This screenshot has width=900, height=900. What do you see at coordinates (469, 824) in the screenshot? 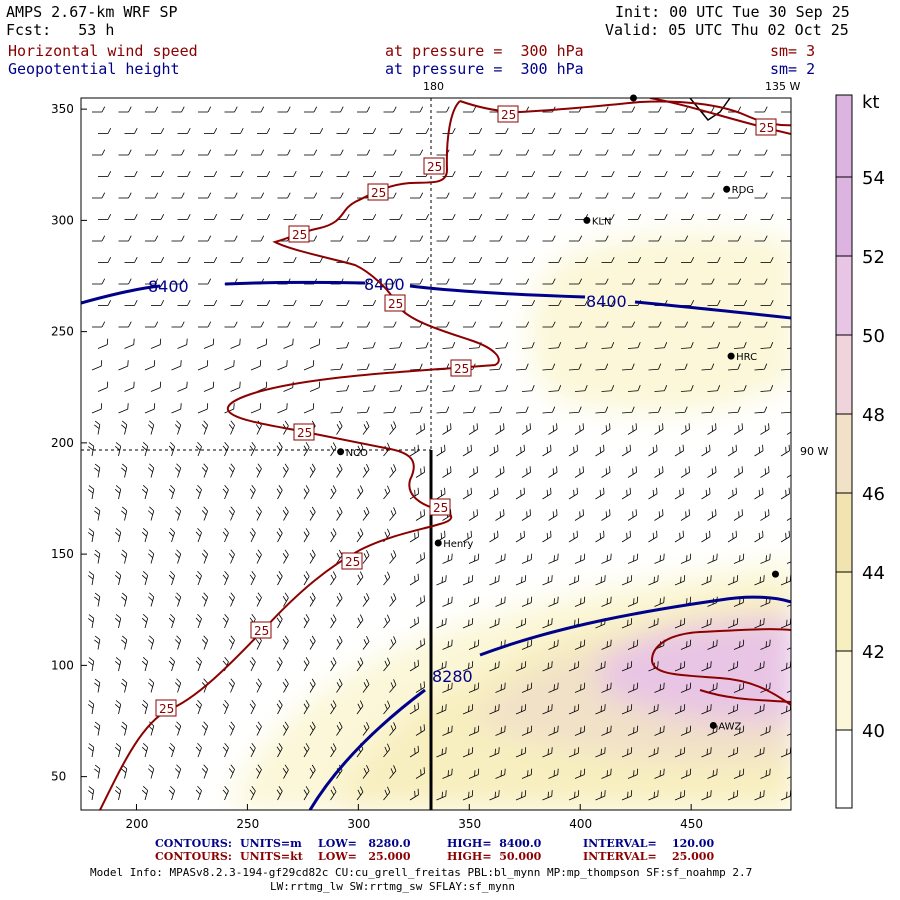
I see `x-tick-label: 350` at bounding box center [469, 824].